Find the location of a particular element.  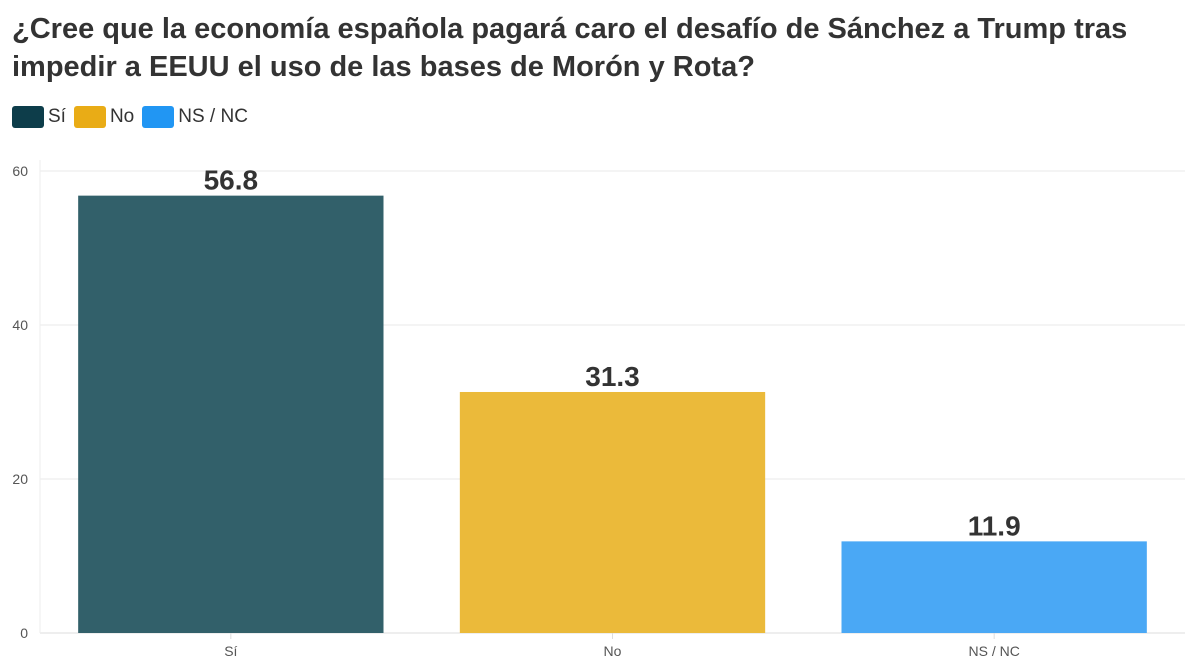

x-tick-label: No is located at coordinates (613, 651).